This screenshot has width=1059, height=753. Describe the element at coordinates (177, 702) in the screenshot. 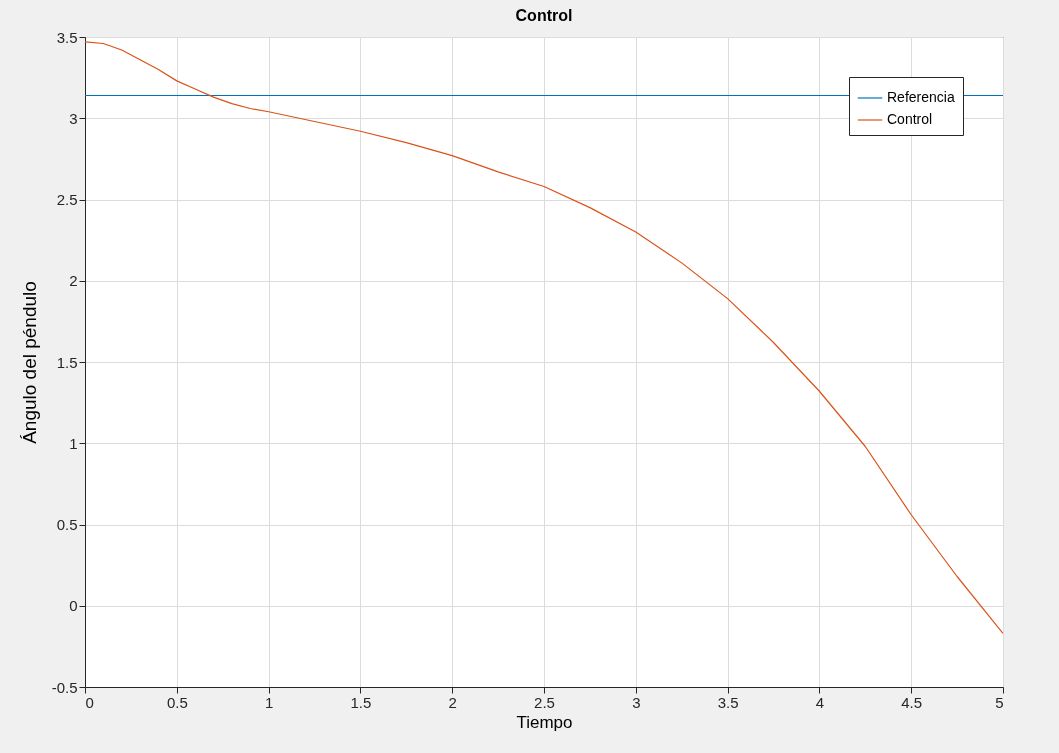

I see `x-tick-label: 0.5` at that location.